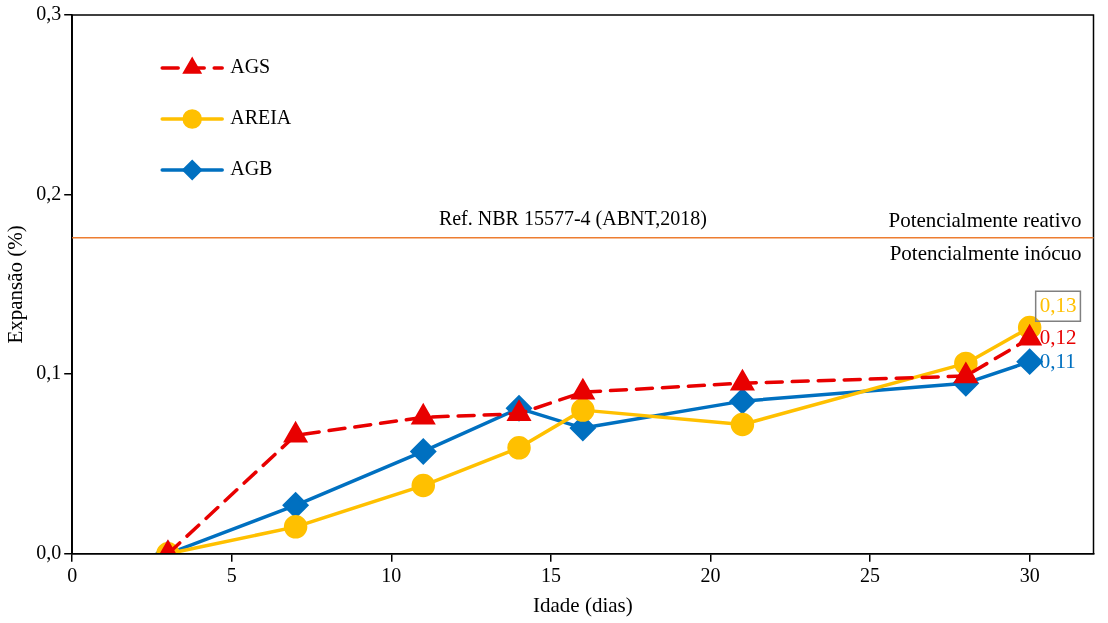  Describe the element at coordinates (49, 13) in the screenshot. I see `y-tick-label: 0,3` at that location.